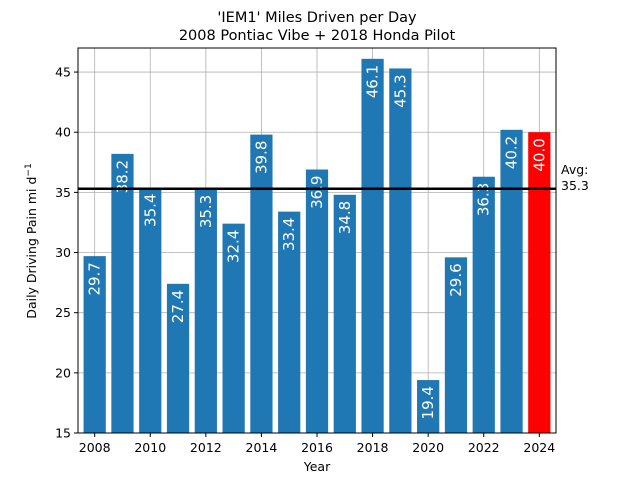 Image resolution: width=640 pixels, height=484 pixels. Describe the element at coordinates (95, 278) in the screenshot. I see `bar-value-label-2008: 29.7` at that location.